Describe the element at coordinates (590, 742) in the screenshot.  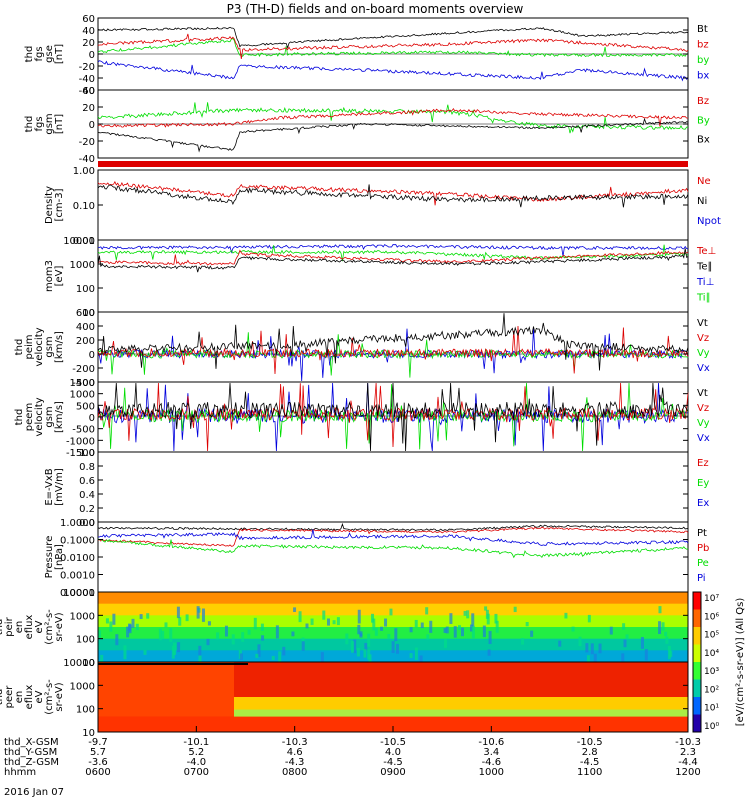
I see `x-tick-label: -10.5` at that location.